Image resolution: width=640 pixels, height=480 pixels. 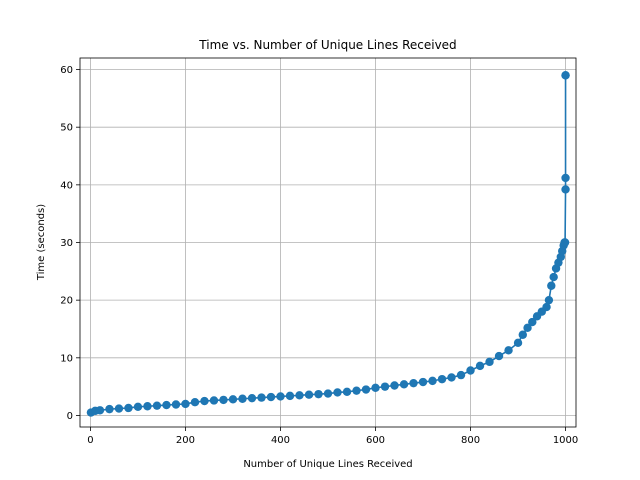 I want to click on x-tick-label: 1000, so click(x=565, y=440).